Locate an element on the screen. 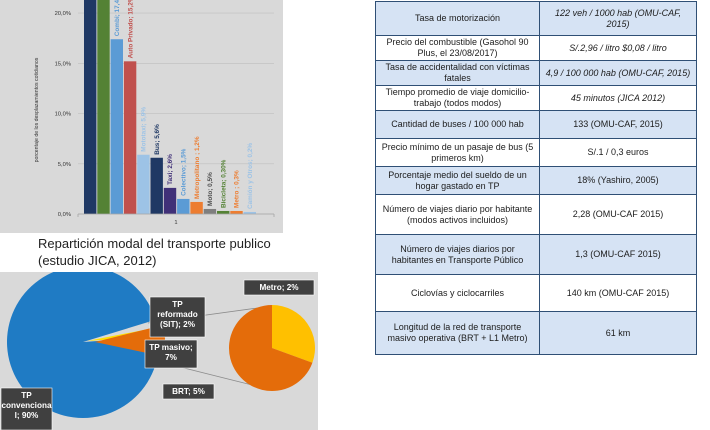 The height and width of the screenshot is (430, 710). indicator-value: 61 km is located at coordinates (618, 333).